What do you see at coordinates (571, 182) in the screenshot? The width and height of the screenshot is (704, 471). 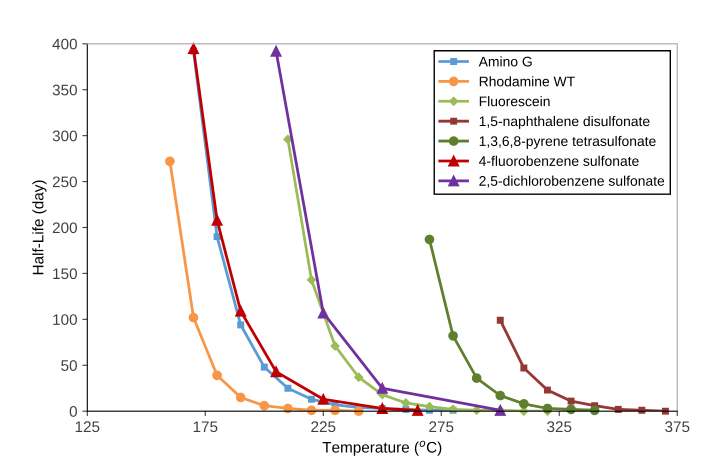 I see `legend-label: 2,5-dichlorobenzene sulfonate` at bounding box center [571, 182].